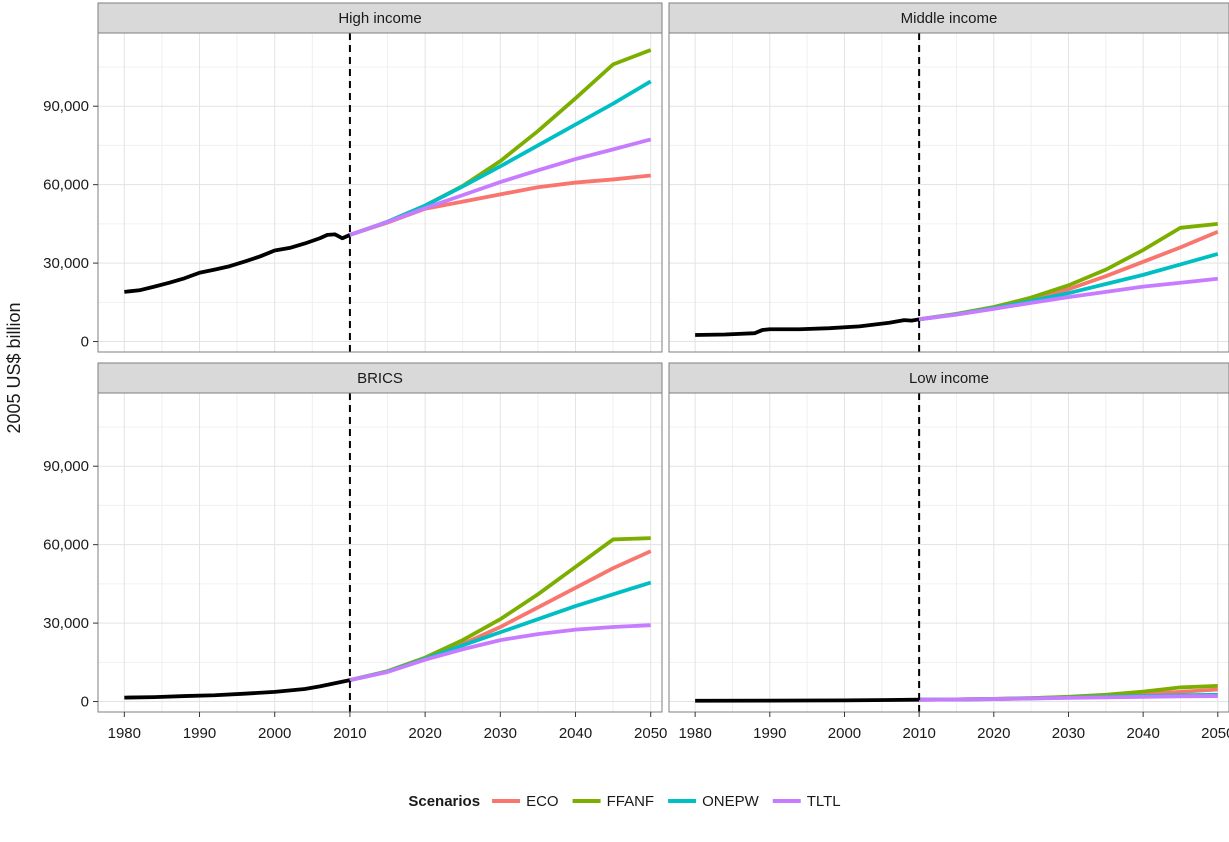 This screenshot has height=842, width=1229. I want to click on y-axis-label: 2005 US$ billion, so click(14, 367).